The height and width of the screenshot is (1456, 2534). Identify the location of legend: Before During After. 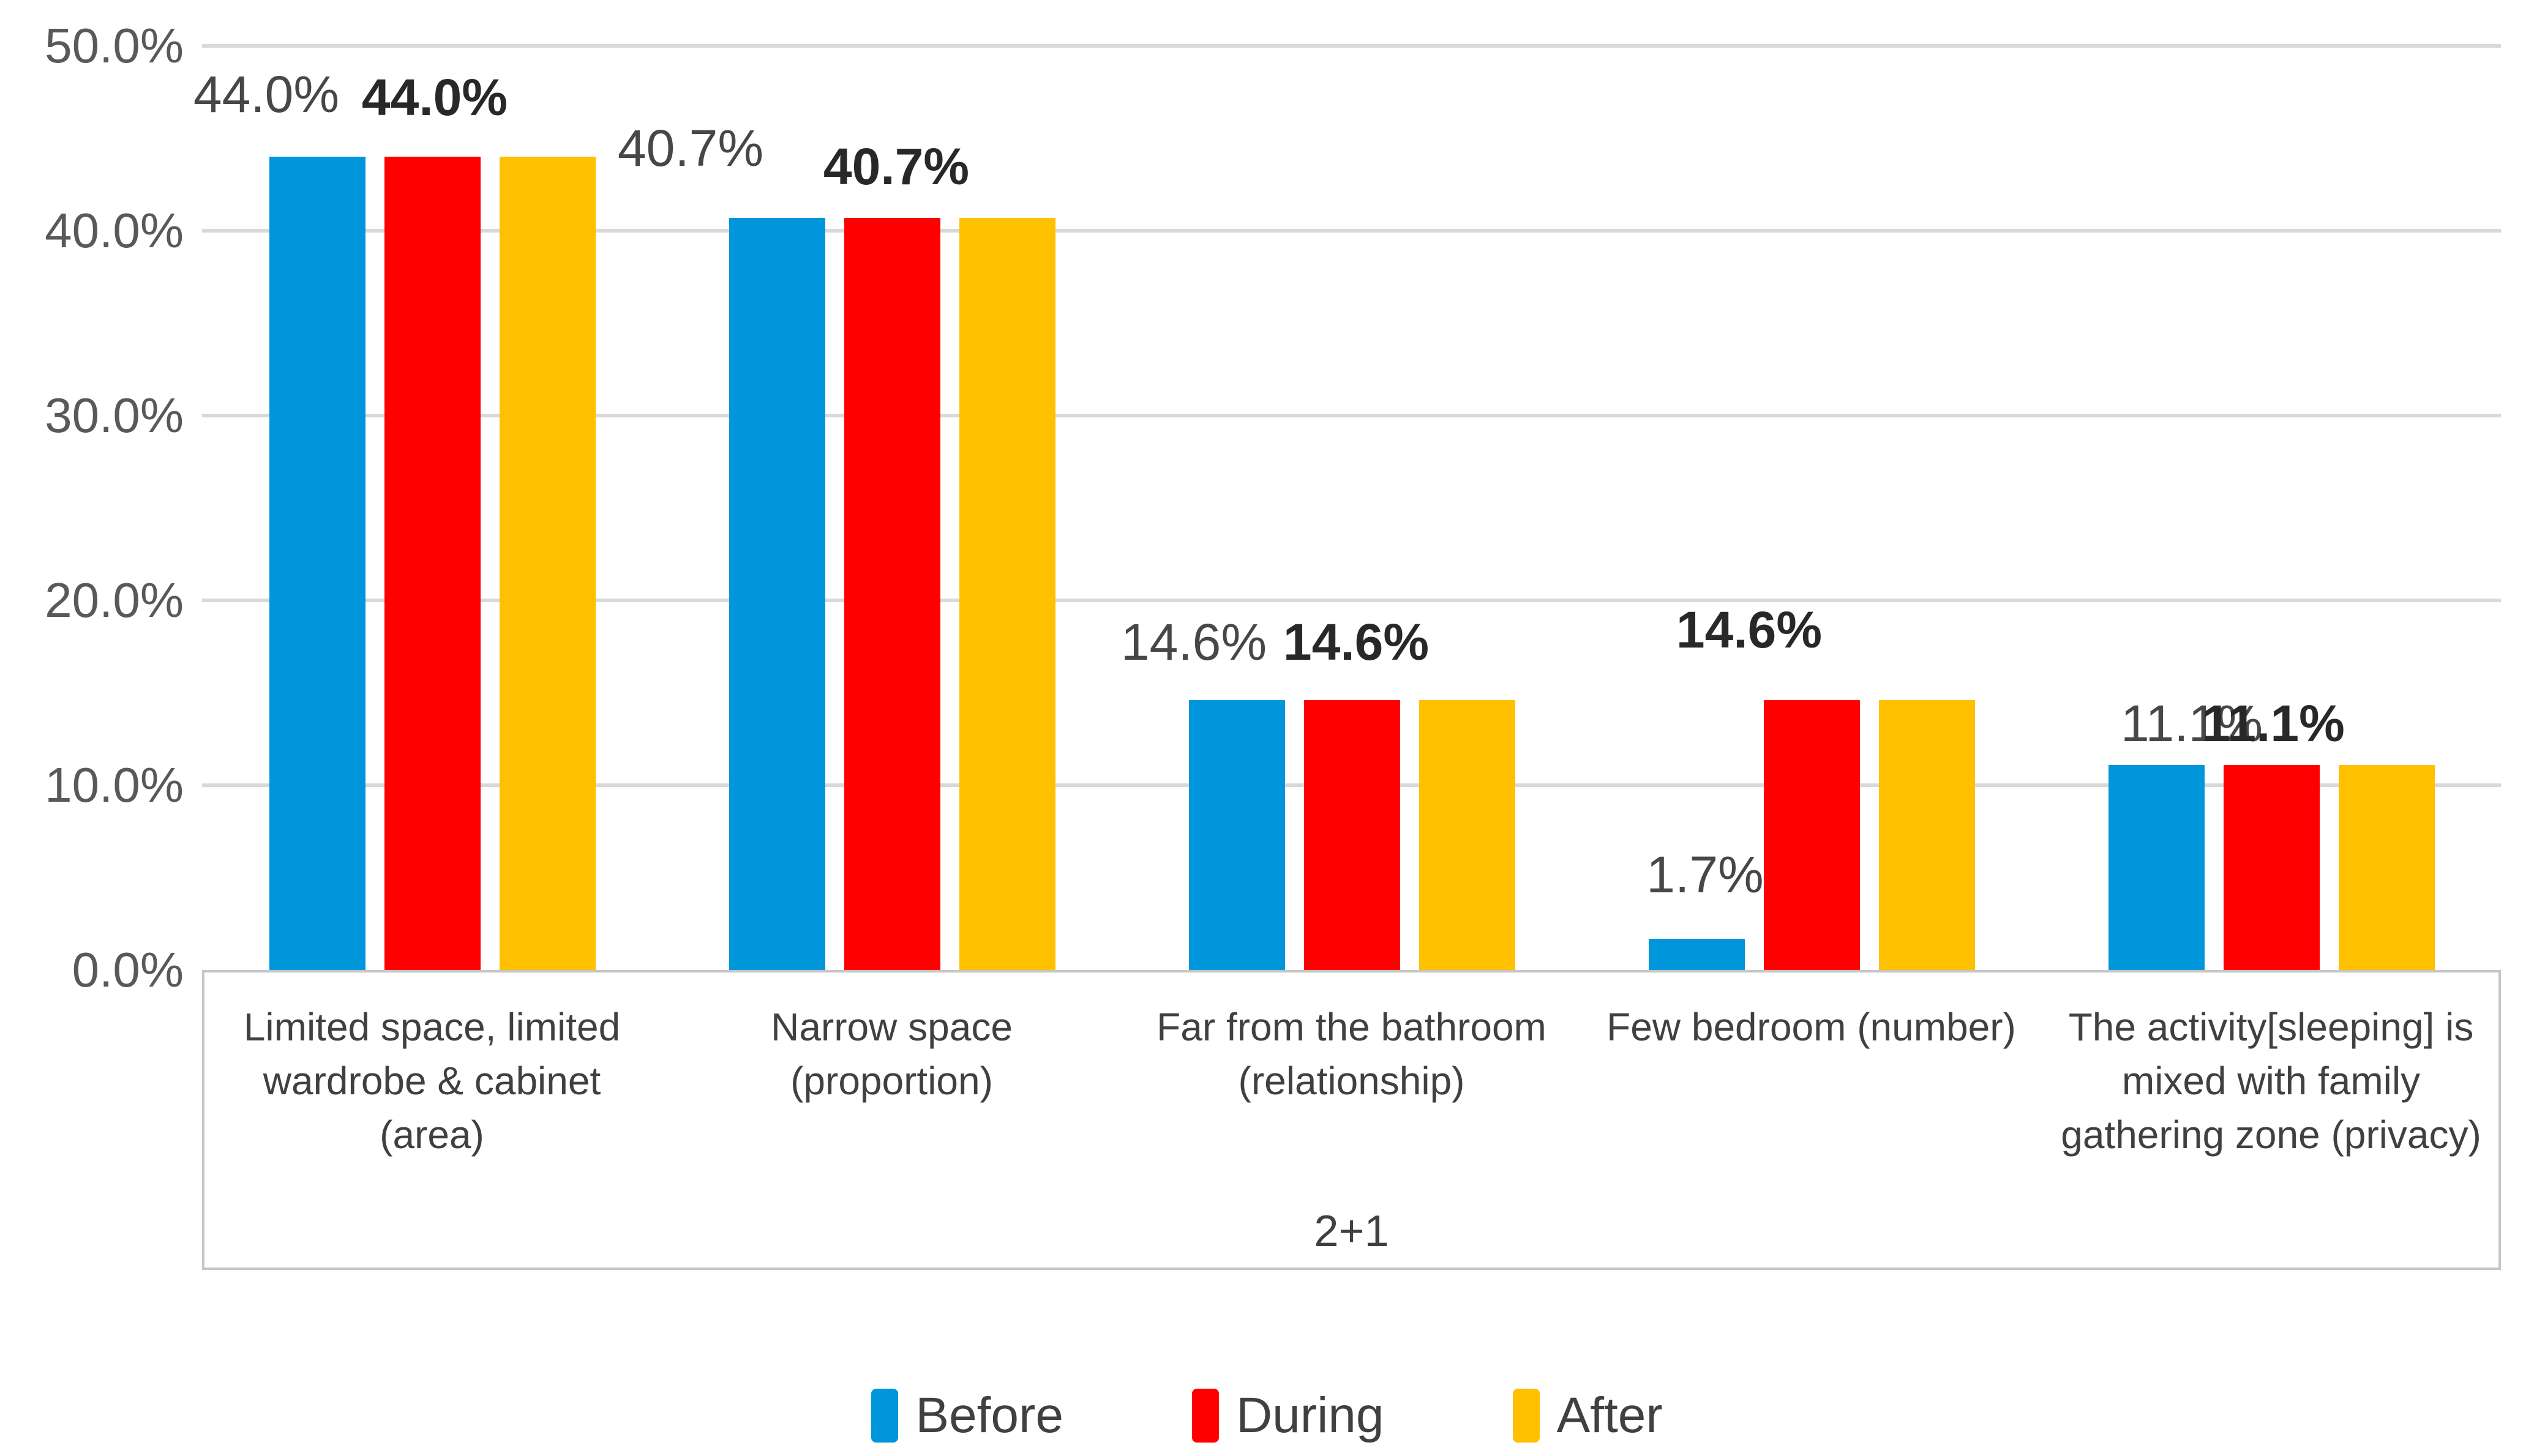
(1267, 1415).